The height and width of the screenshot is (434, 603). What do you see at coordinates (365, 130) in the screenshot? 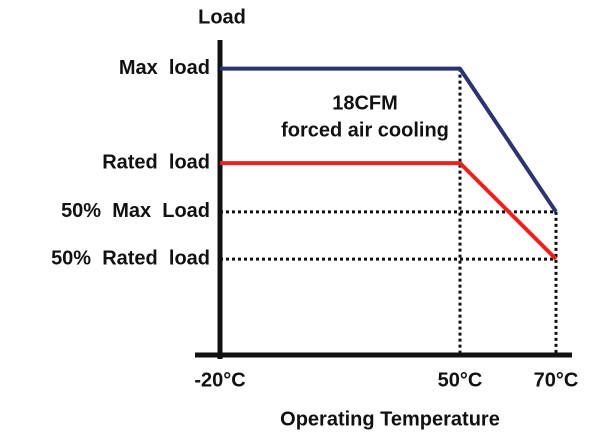
I see `annotation: forced air cooling` at bounding box center [365, 130].